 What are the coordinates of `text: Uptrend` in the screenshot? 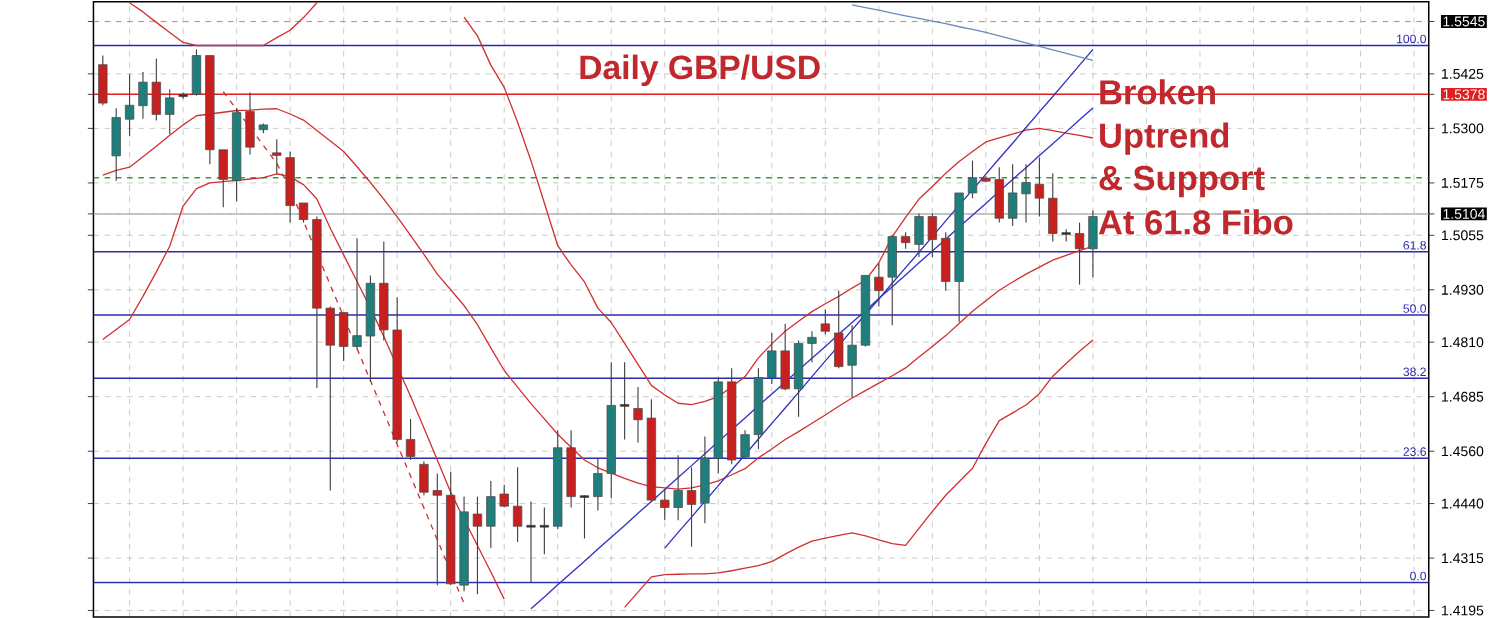 It's located at (1164, 138).